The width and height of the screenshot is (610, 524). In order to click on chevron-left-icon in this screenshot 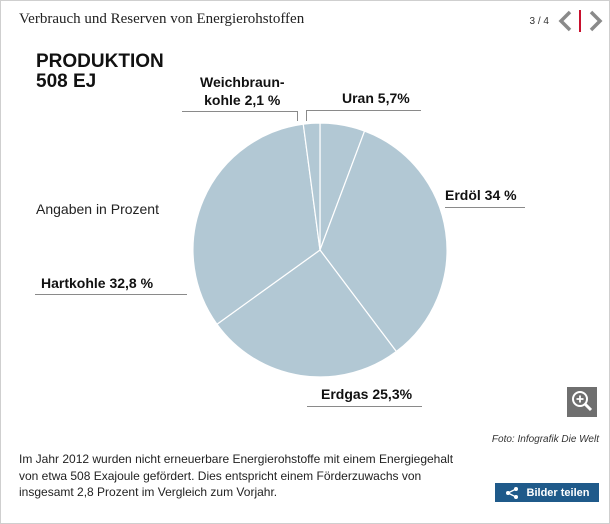, I will do `click(565, 21)`.